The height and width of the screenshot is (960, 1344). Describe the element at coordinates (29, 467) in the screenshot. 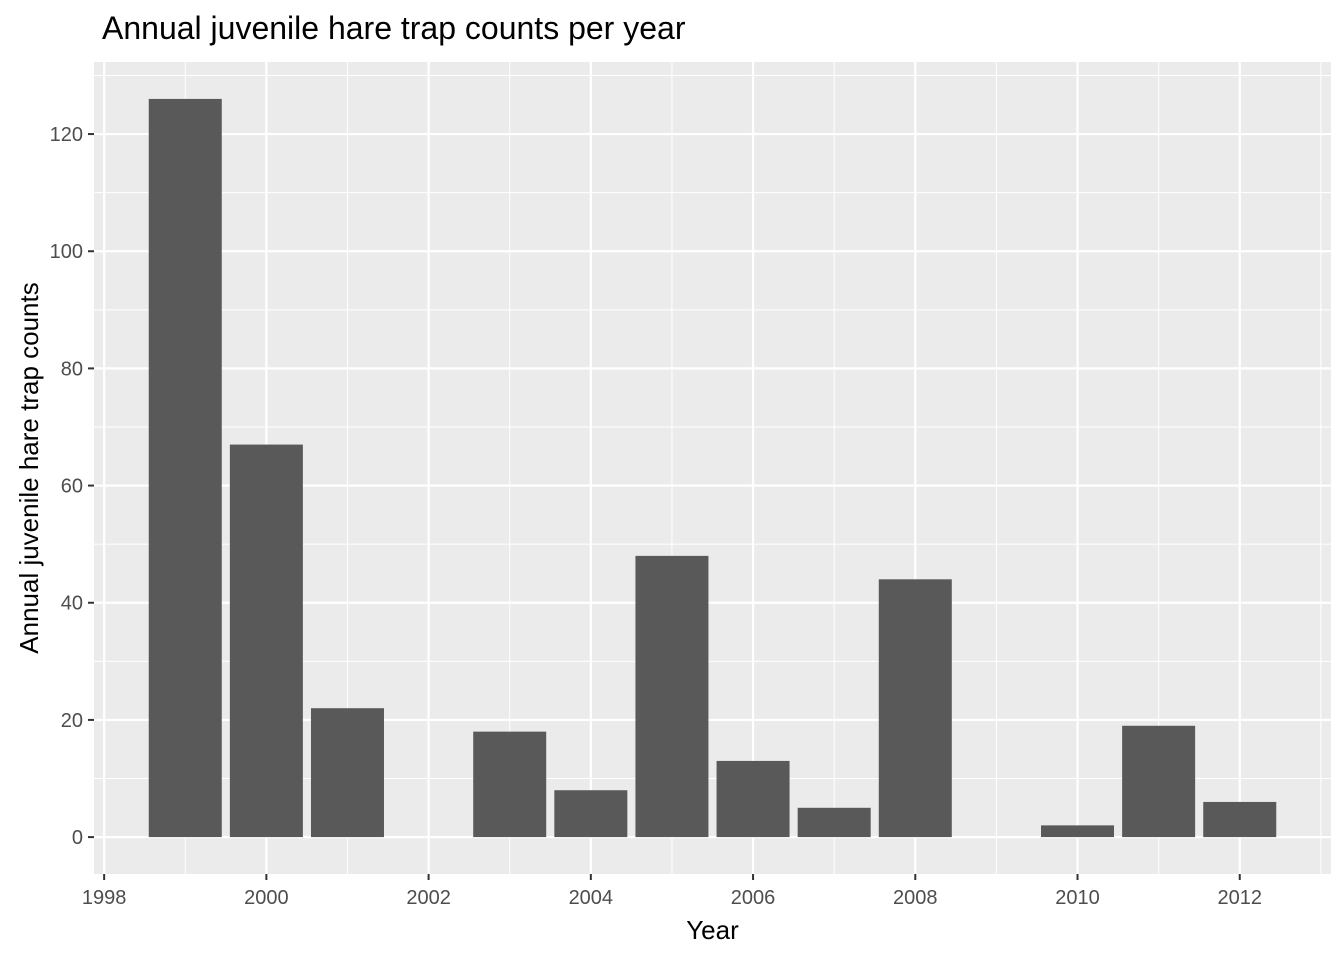

I see `y-axis-title: Annual juvenile hare trap counts` at that location.